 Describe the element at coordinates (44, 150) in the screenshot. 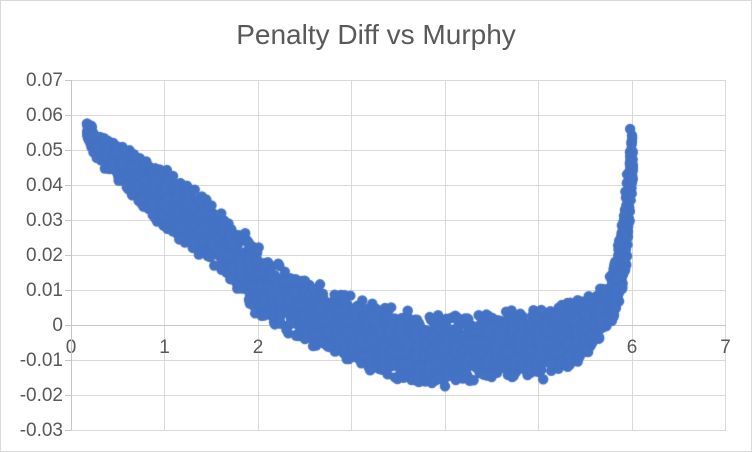

I see `y-axis-label: 0.05` at that location.